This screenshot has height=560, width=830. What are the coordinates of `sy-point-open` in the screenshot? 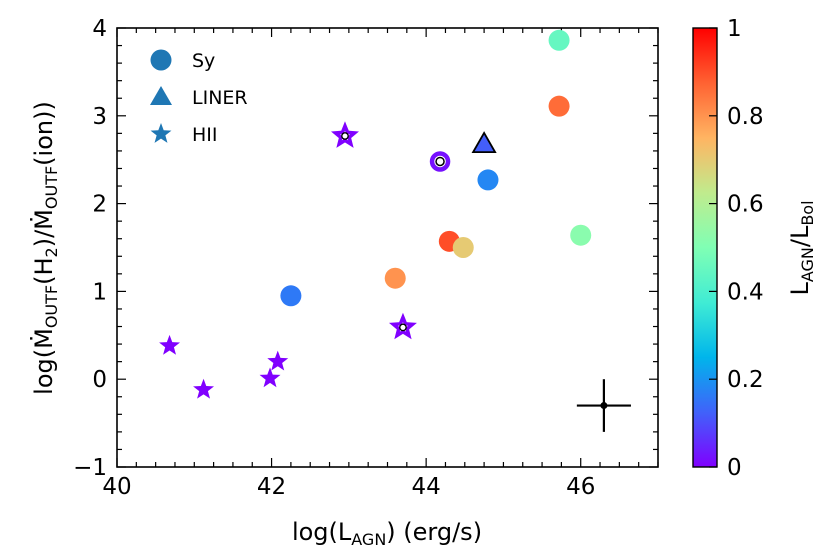 It's located at (440, 161).